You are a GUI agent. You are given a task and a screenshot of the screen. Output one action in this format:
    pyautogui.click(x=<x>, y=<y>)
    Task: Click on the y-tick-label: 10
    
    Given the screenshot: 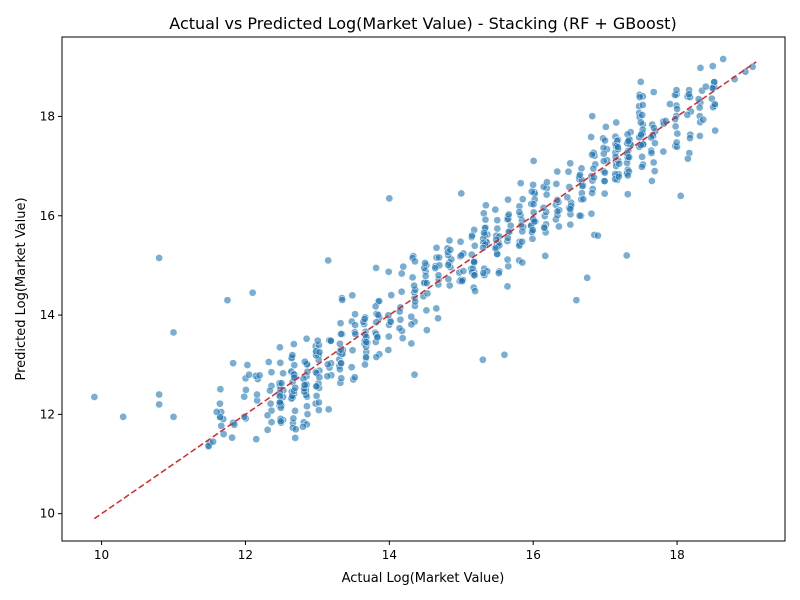 What is the action you would take?
    pyautogui.click(x=47, y=514)
    